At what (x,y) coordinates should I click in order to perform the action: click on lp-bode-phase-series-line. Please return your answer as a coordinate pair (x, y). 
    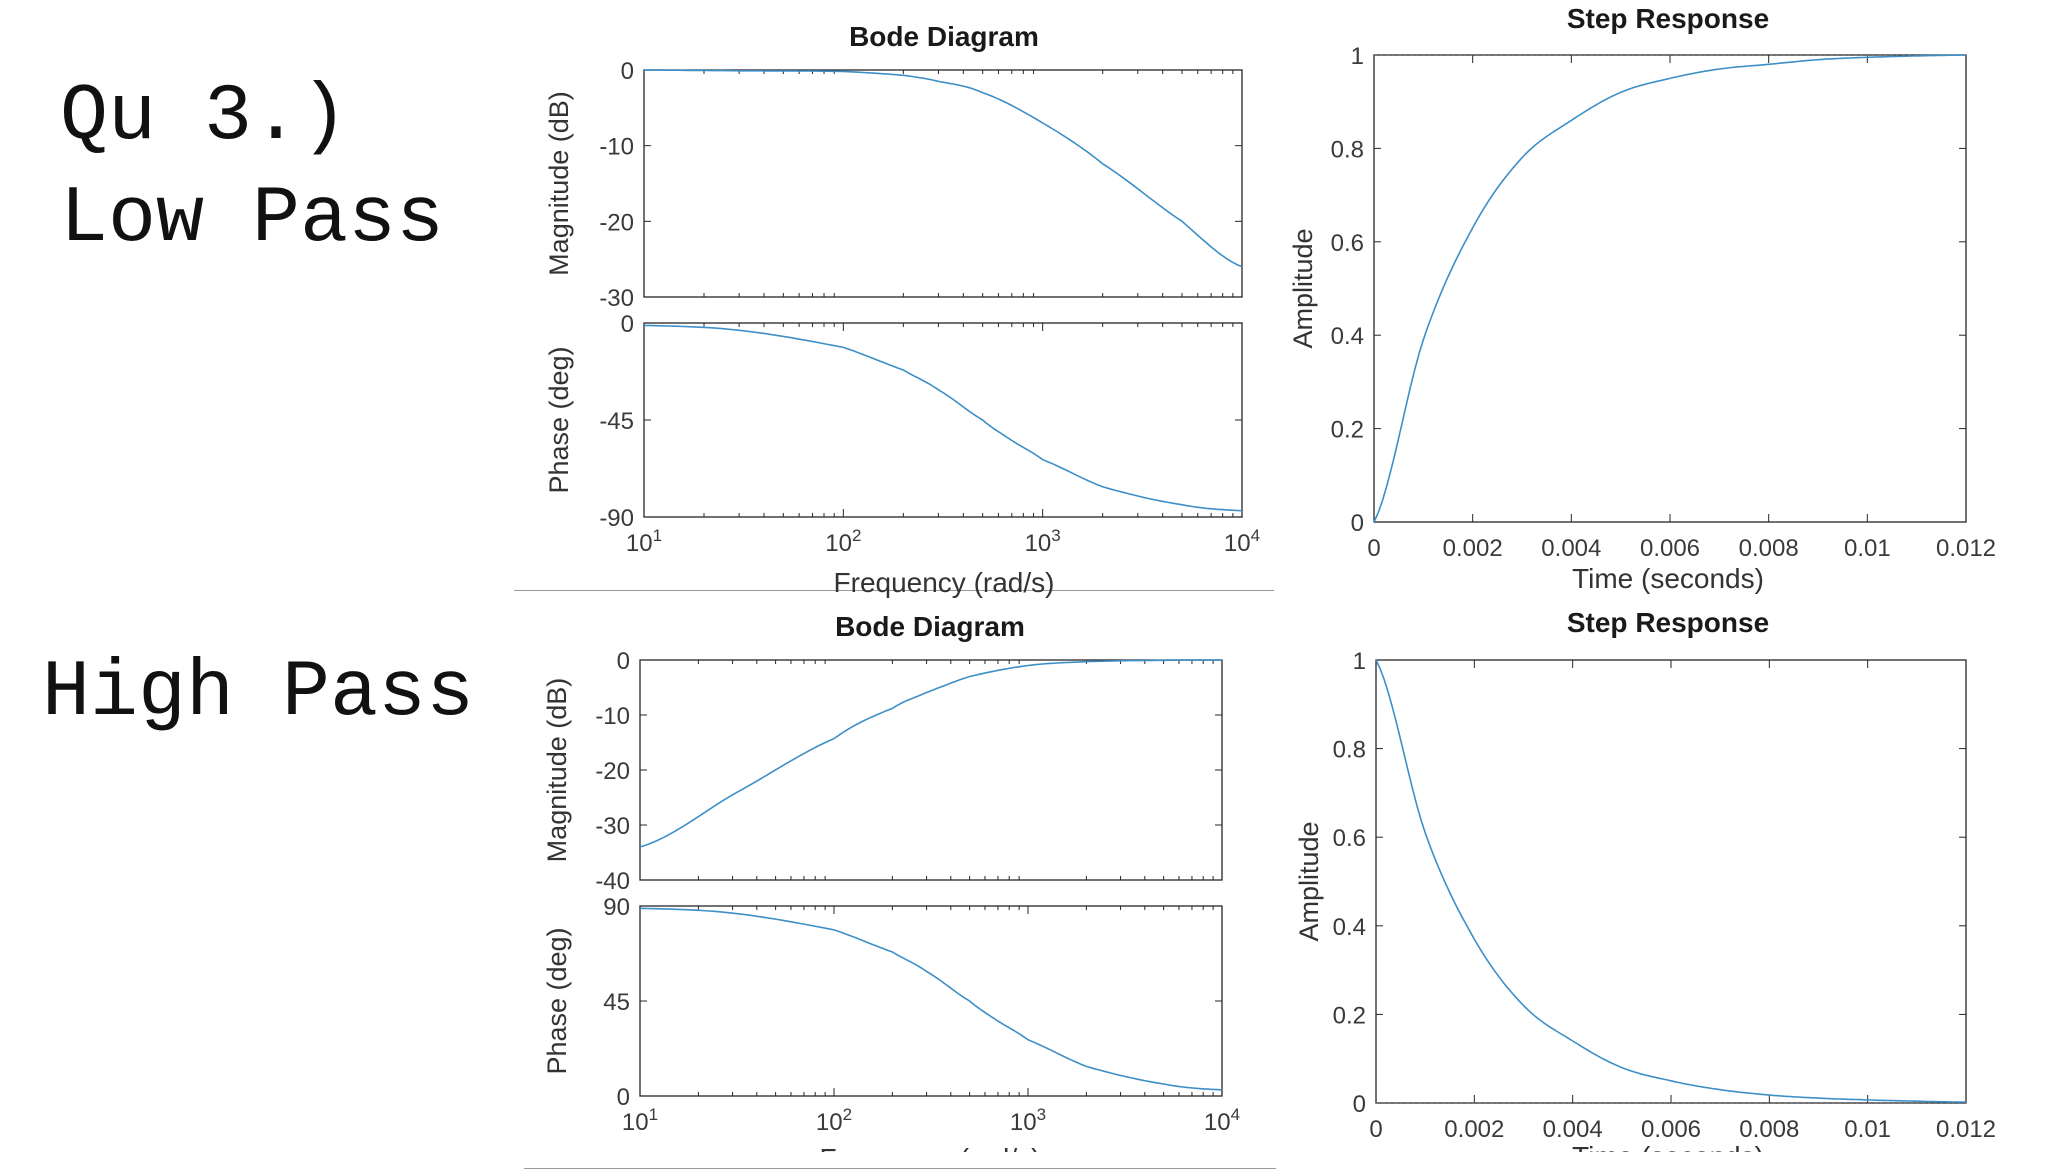
    Looking at the image, I should click on (943, 418).